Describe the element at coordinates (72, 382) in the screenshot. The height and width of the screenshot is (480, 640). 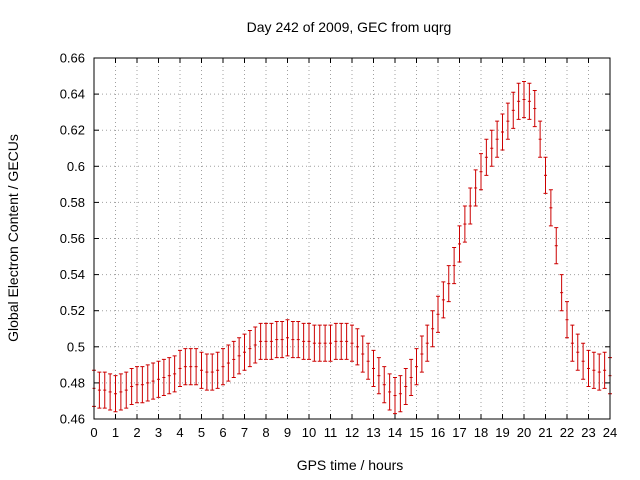
I see `y-tick-label: 0.48` at that location.